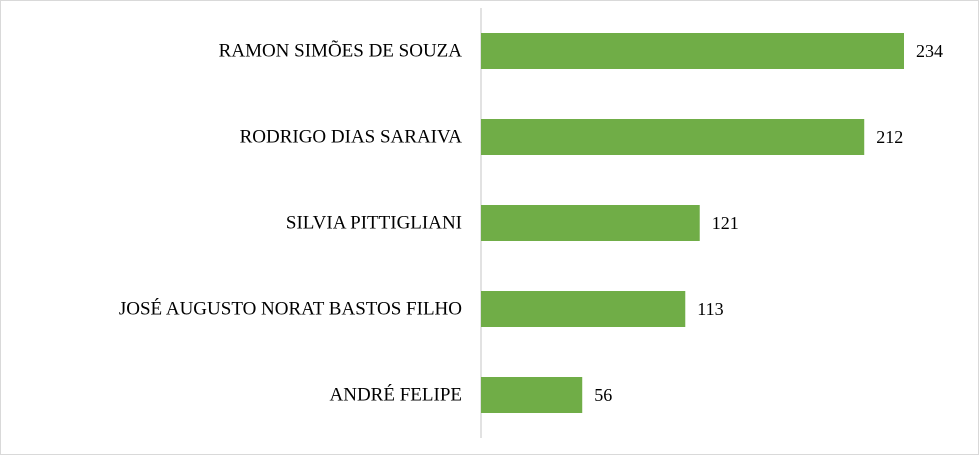 Image resolution: width=979 pixels, height=455 pixels. What do you see at coordinates (341, 50) in the screenshot?
I see `category-label: RAMON SIMÕES DE SOUZA` at bounding box center [341, 50].